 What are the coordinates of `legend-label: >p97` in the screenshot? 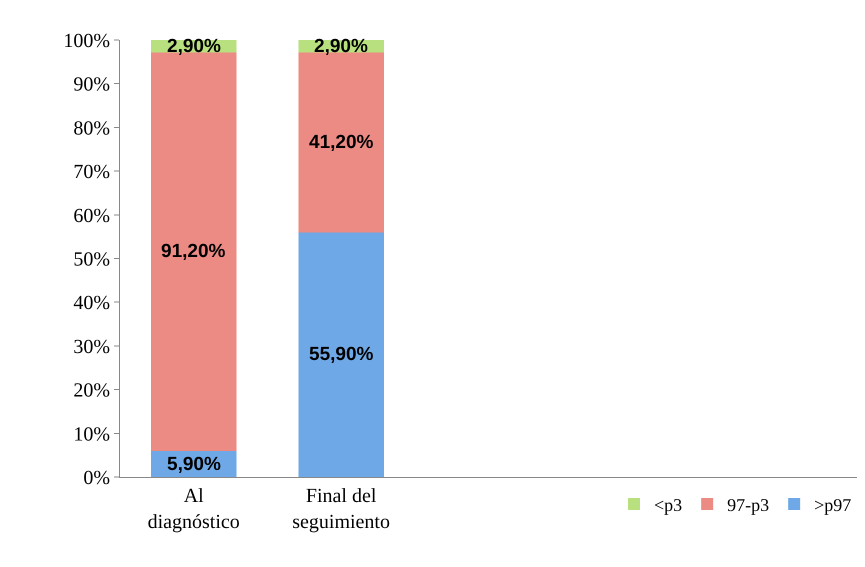 It's located at (833, 504).